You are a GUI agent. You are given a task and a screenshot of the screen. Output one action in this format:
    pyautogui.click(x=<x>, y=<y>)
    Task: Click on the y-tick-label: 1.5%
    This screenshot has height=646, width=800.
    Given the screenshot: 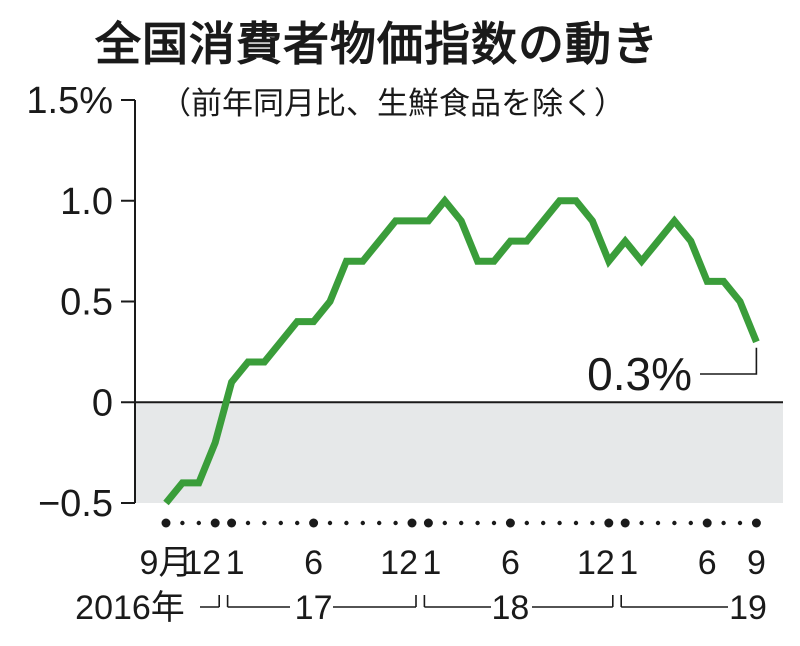 What is the action you would take?
    pyautogui.click(x=69, y=101)
    